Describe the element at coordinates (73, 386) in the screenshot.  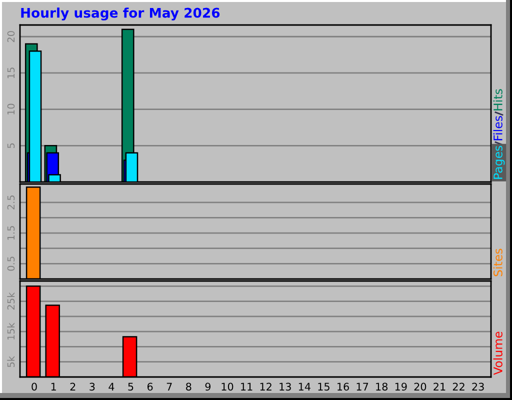
I see `x-tick-label: 2` at that location.